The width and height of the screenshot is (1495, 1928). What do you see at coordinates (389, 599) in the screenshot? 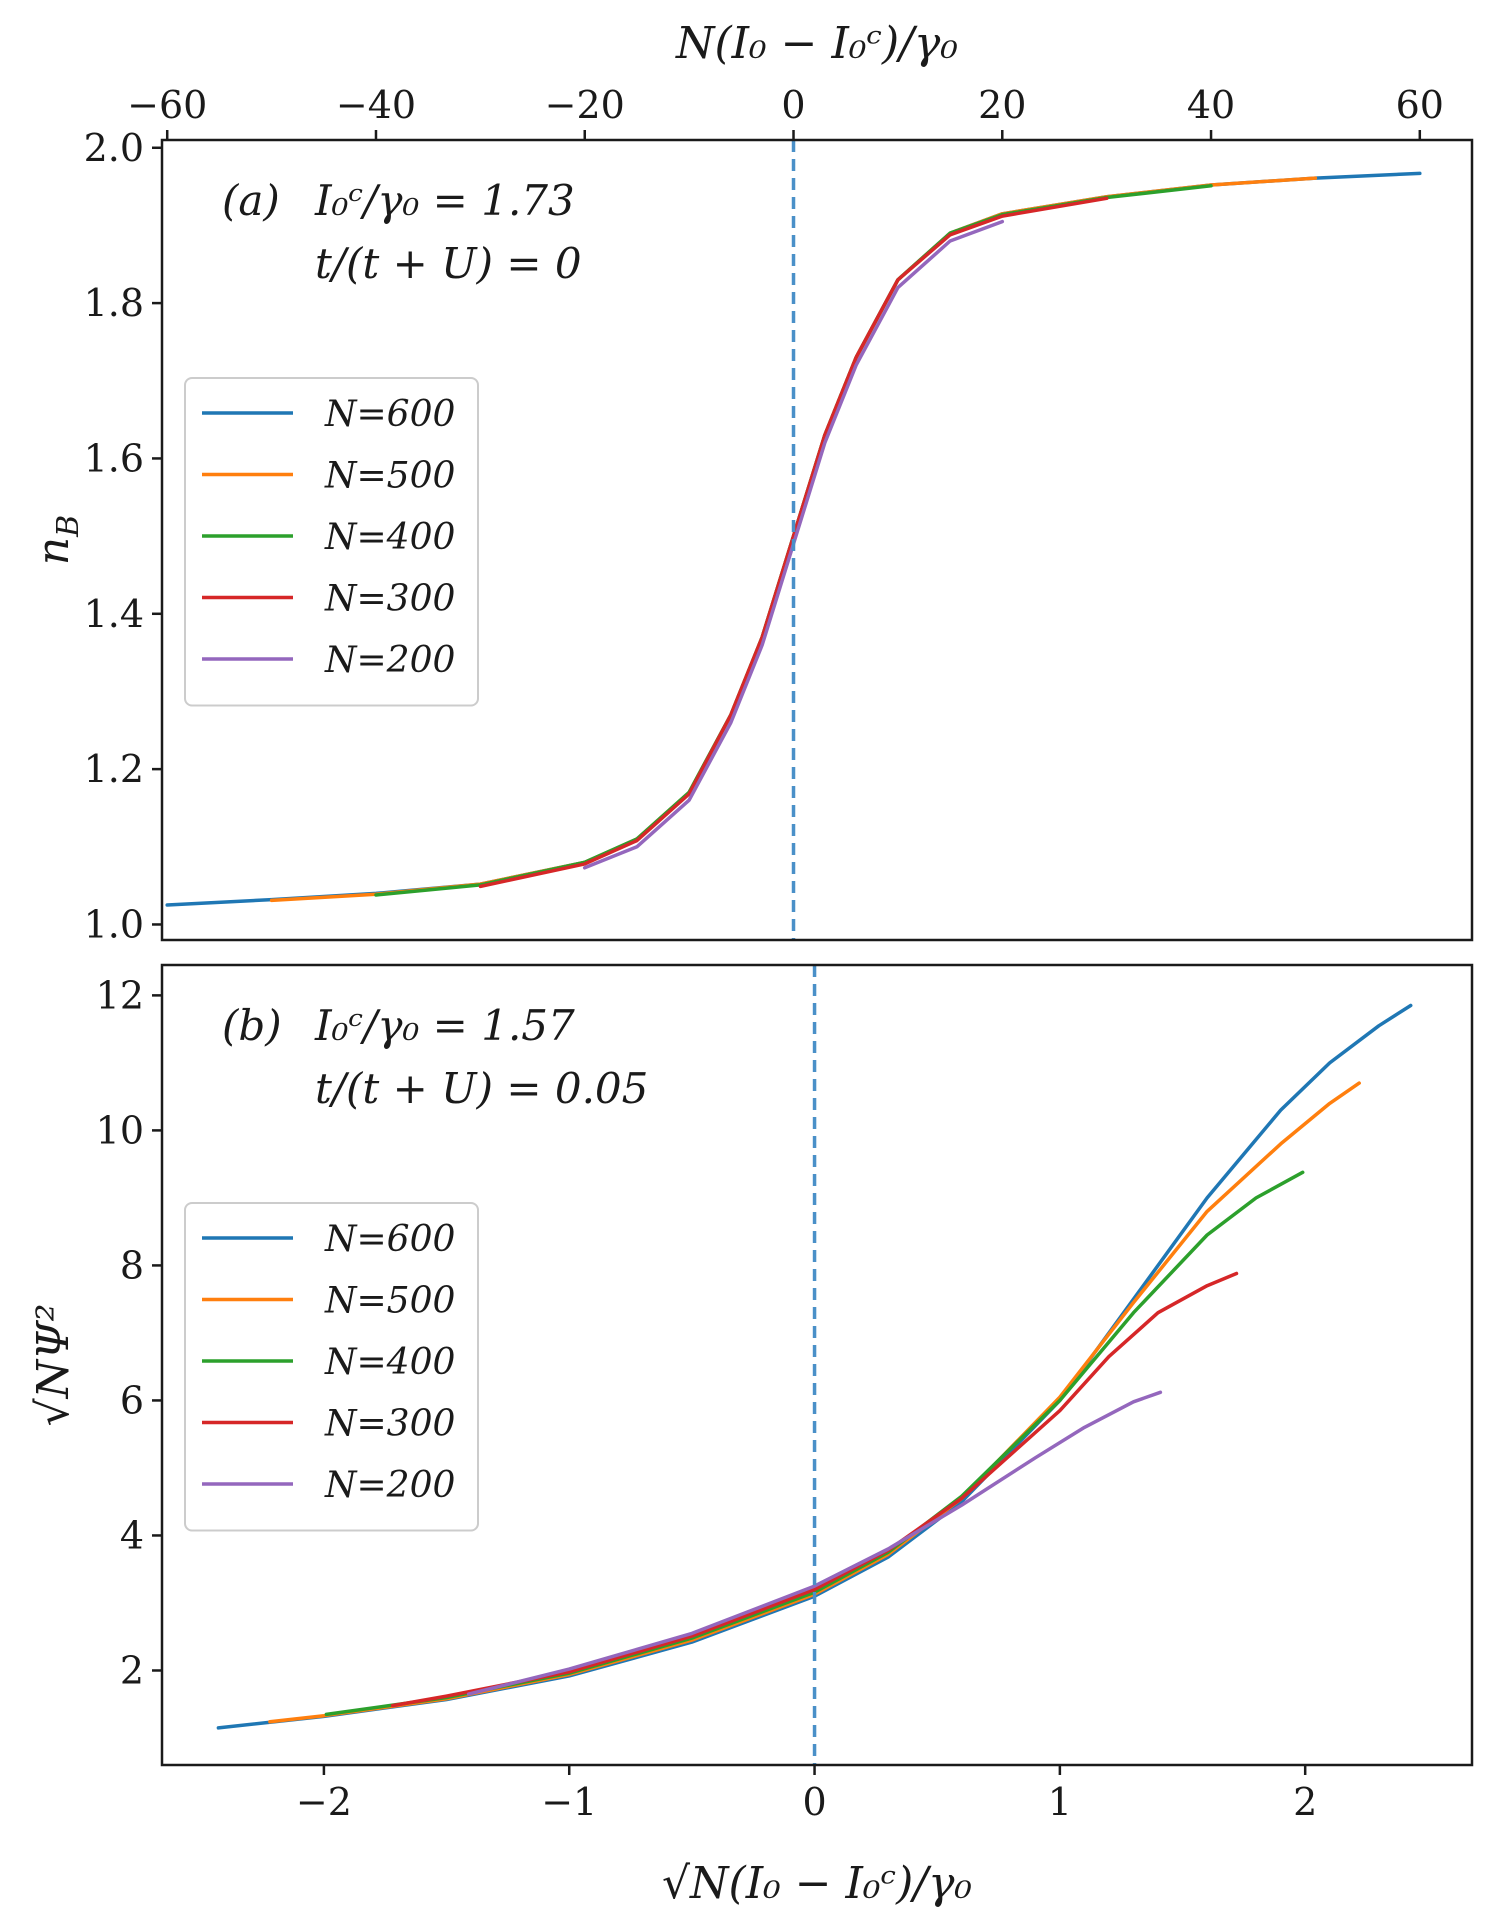
I see `panel-a-legend-label: N=300` at bounding box center [389, 599].